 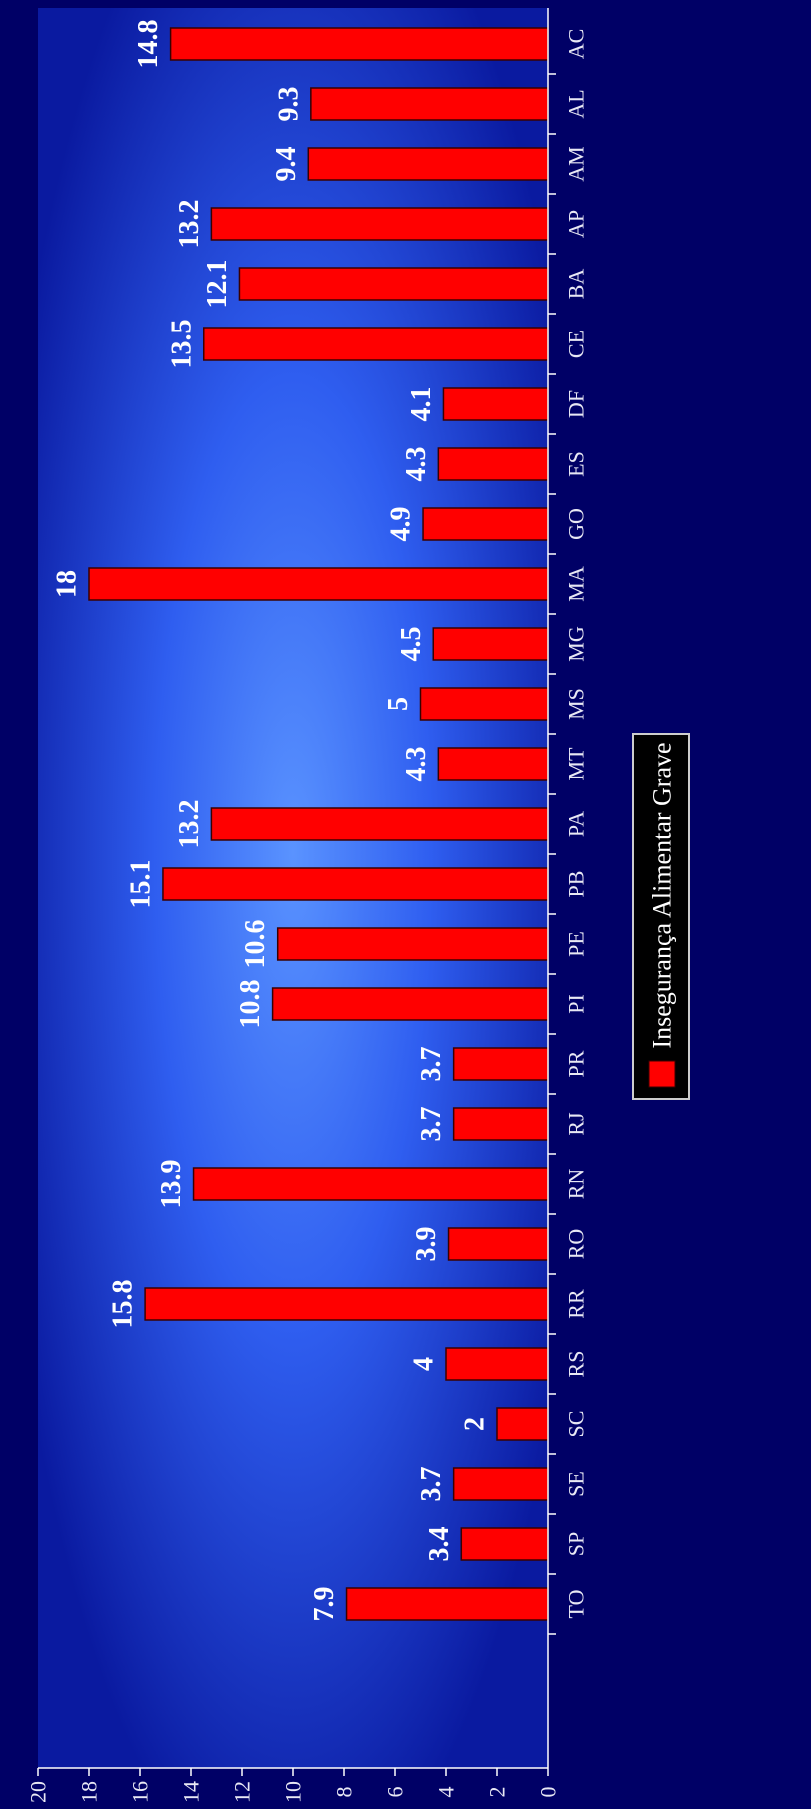 What do you see at coordinates (379, 824) in the screenshot?
I see `bar-pa` at bounding box center [379, 824].